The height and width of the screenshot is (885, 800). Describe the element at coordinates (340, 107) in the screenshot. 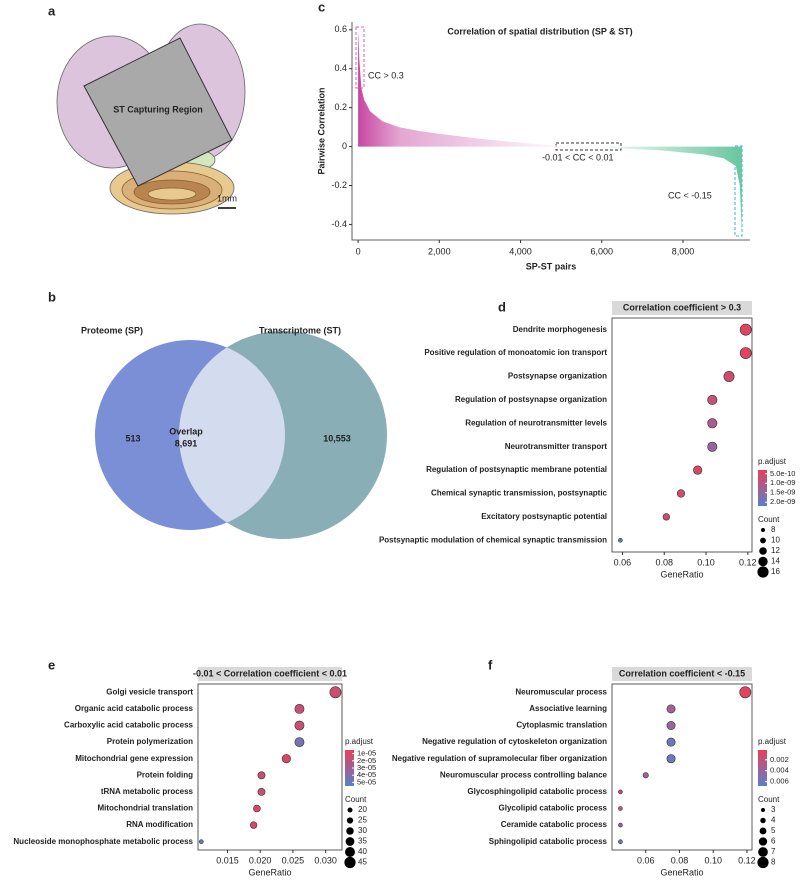

I see `y-tick-label: 0.2` at that location.